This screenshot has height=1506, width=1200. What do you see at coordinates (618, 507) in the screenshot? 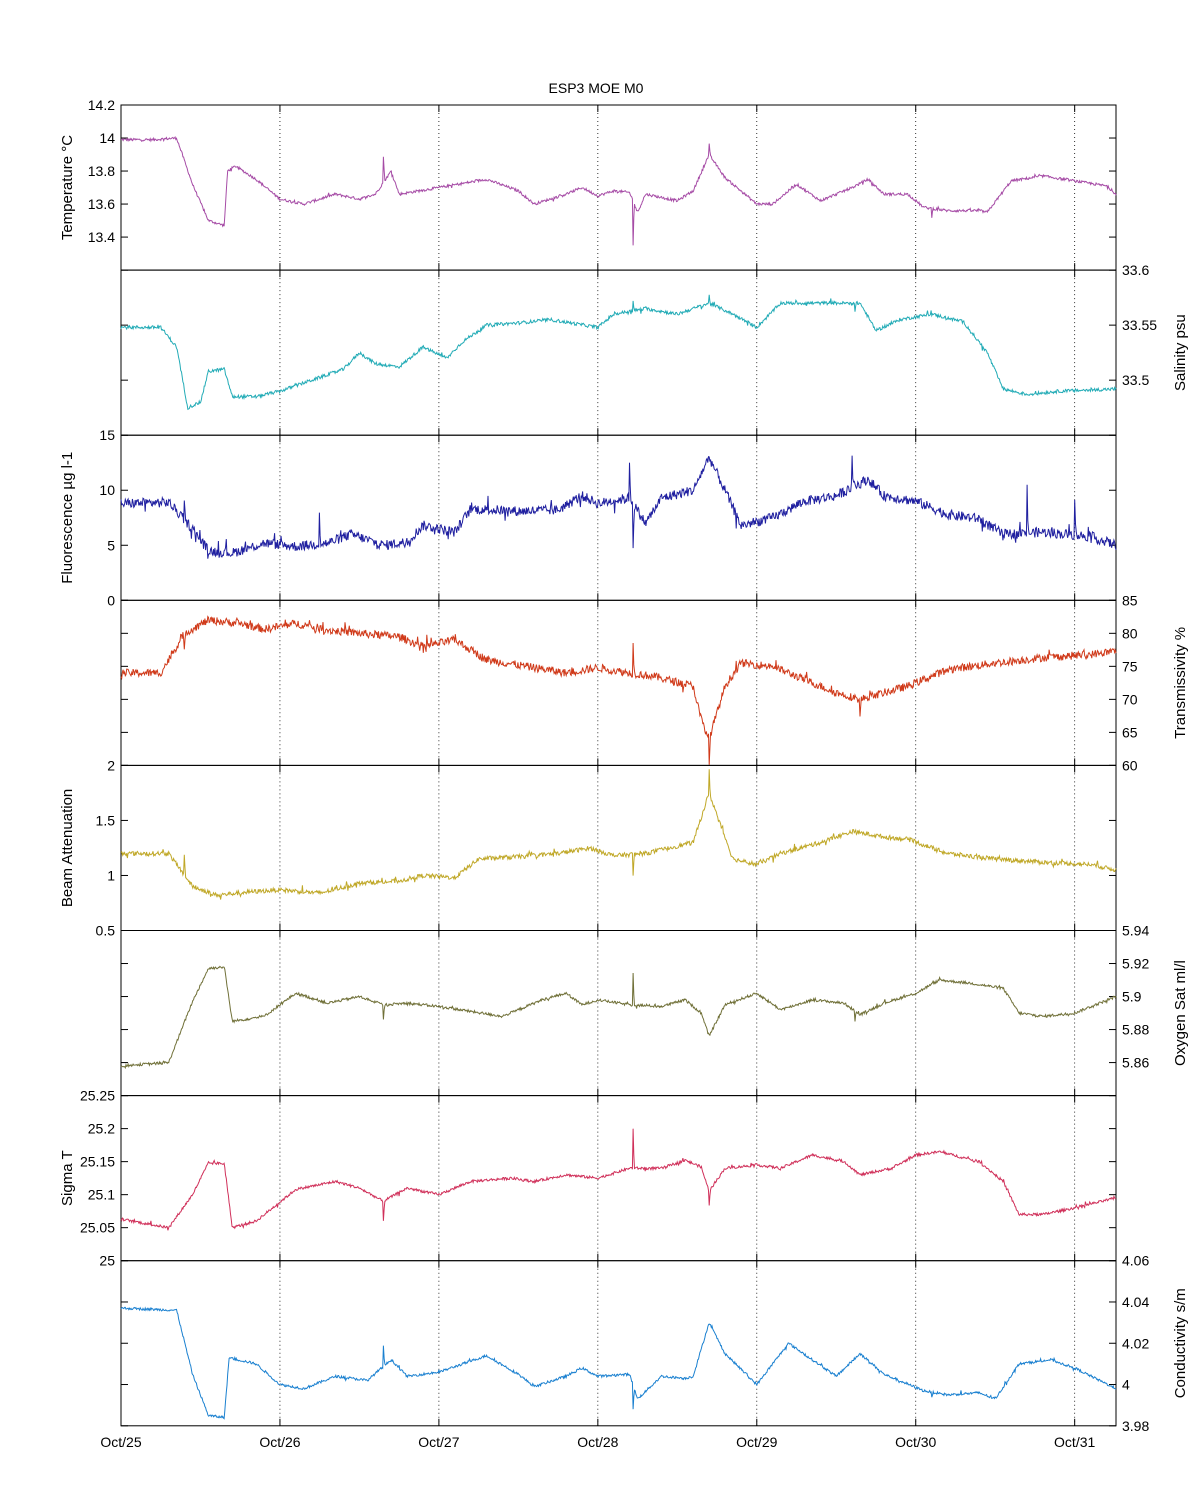
I see `series-fluorescence` at bounding box center [618, 507].